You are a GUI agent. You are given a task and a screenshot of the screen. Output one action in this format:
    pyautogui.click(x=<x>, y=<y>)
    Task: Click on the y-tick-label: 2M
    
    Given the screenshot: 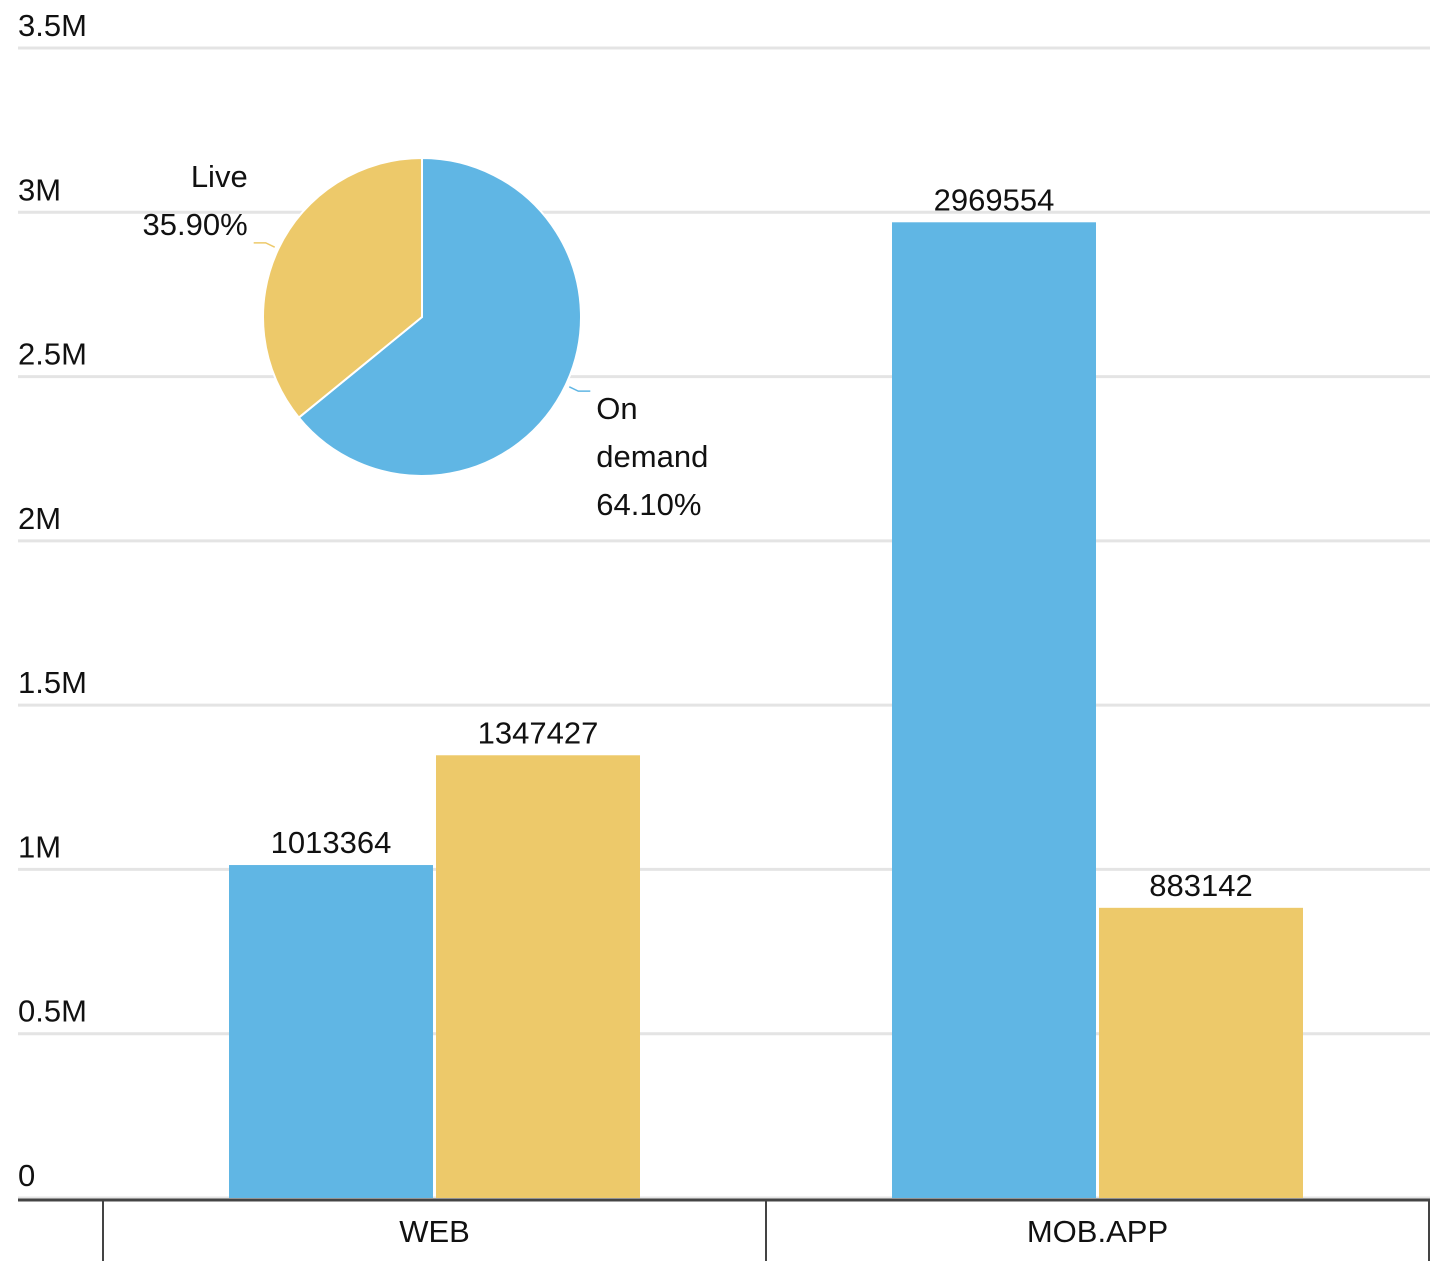 What is the action you would take?
    pyautogui.click(x=39, y=518)
    